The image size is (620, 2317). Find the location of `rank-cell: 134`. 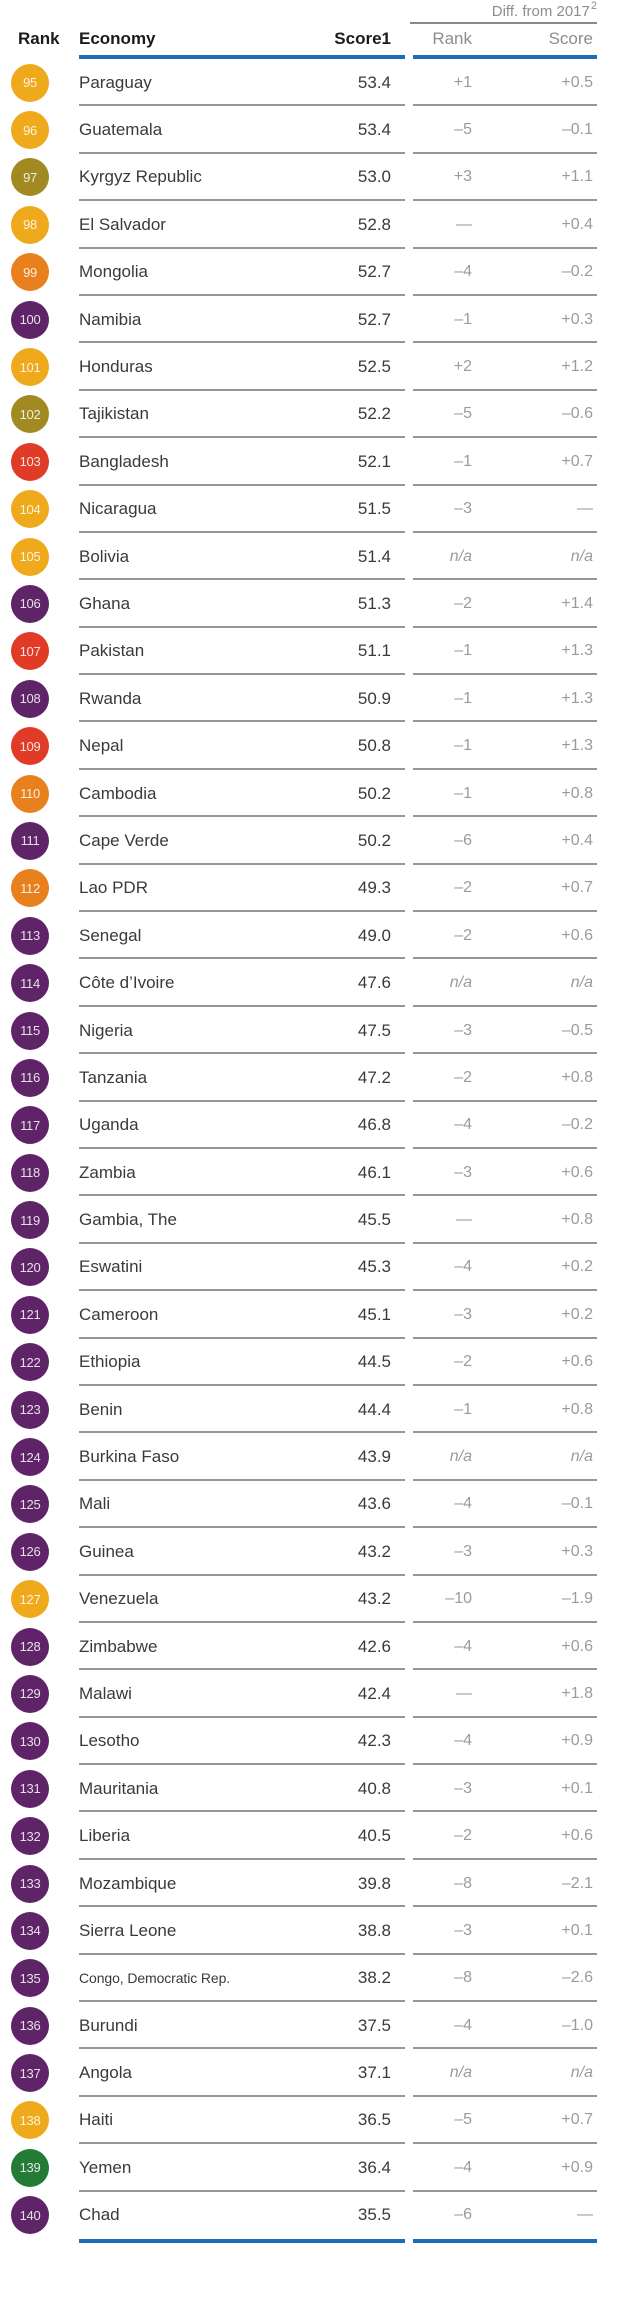

rank-cell: 134 is located at coordinates (39, 1930).